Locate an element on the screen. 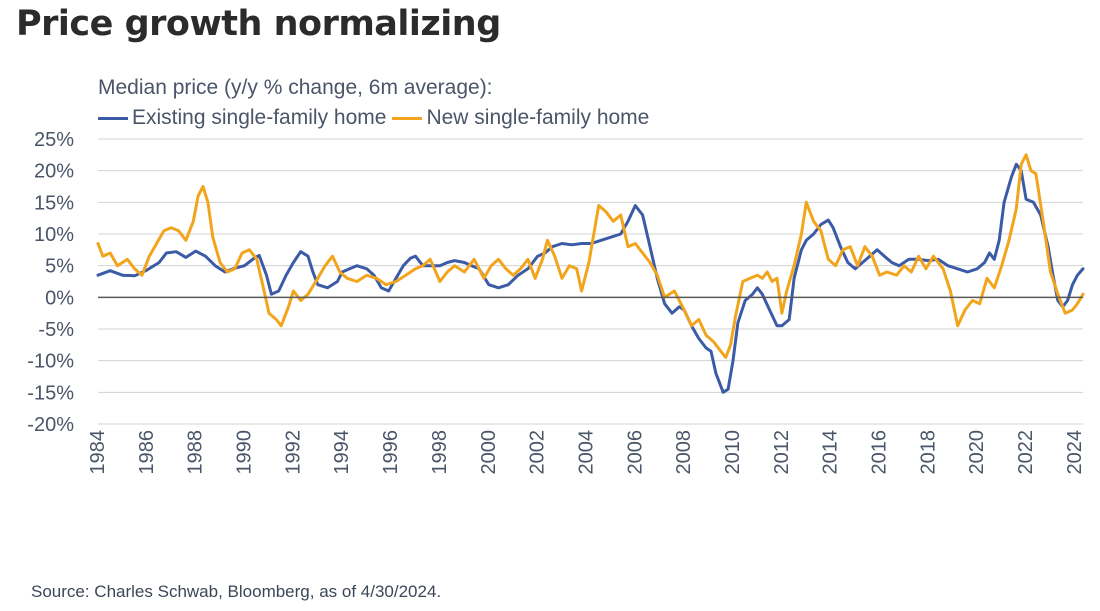  x-tick-label: 2020 is located at coordinates (977, 452).